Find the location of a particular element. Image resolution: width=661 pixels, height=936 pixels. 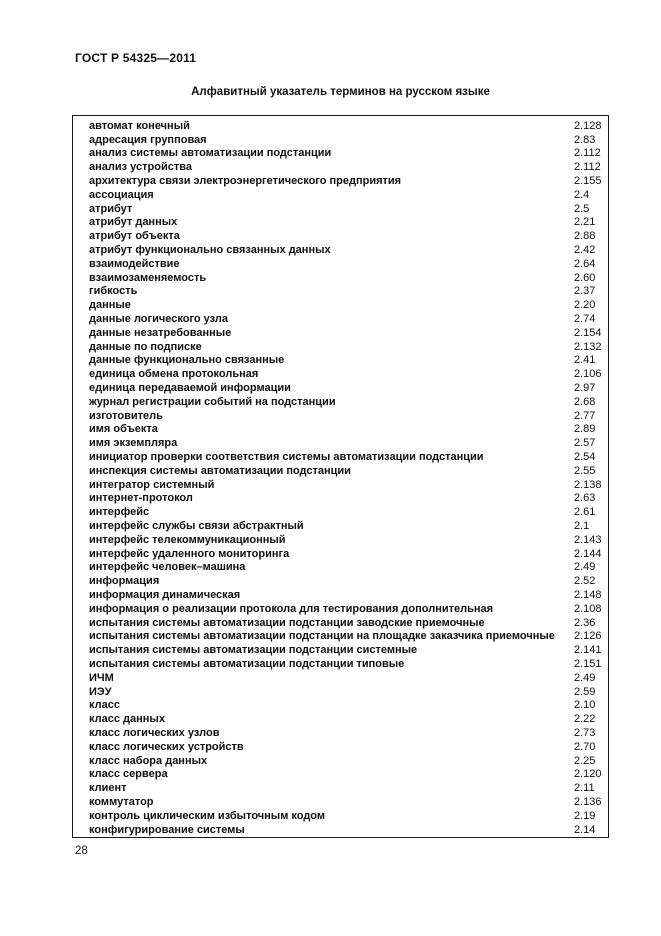

term-label: информация is located at coordinates (124, 581).